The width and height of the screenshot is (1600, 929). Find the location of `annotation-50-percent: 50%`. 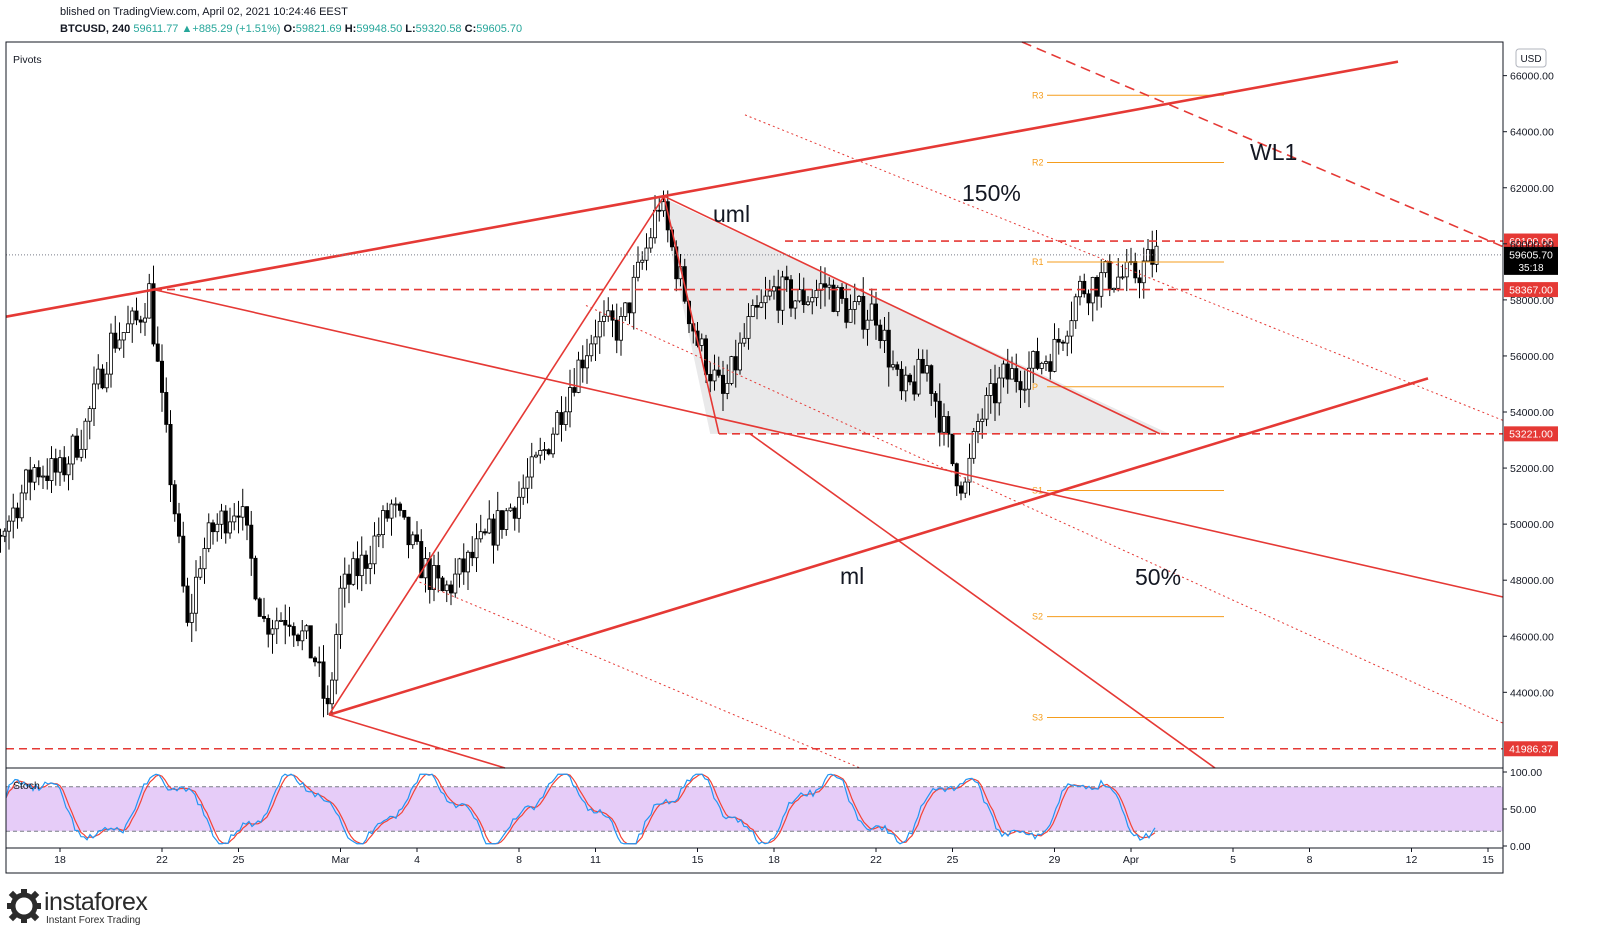

annotation-50-percent: 50% is located at coordinates (1158, 577).